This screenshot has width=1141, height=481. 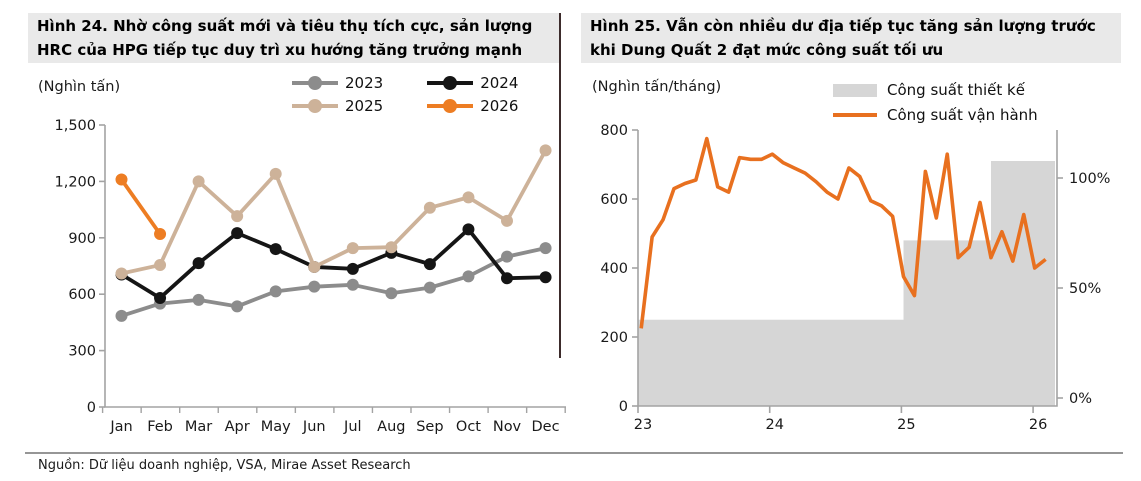 What do you see at coordinates (429, 427) in the screenshot?
I see `fig24-x-tick-label: Sep` at bounding box center [429, 427].